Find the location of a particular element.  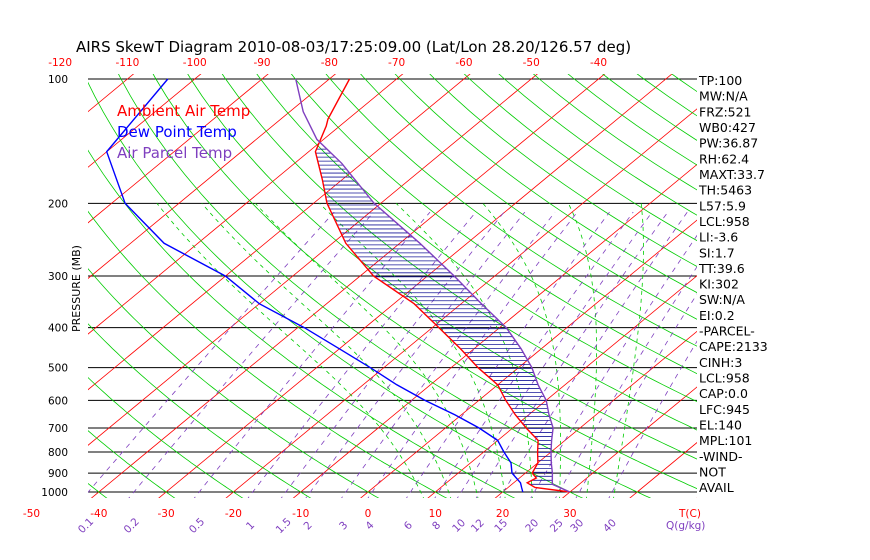

pressure-tick-label: 300 is located at coordinates (58, 277).